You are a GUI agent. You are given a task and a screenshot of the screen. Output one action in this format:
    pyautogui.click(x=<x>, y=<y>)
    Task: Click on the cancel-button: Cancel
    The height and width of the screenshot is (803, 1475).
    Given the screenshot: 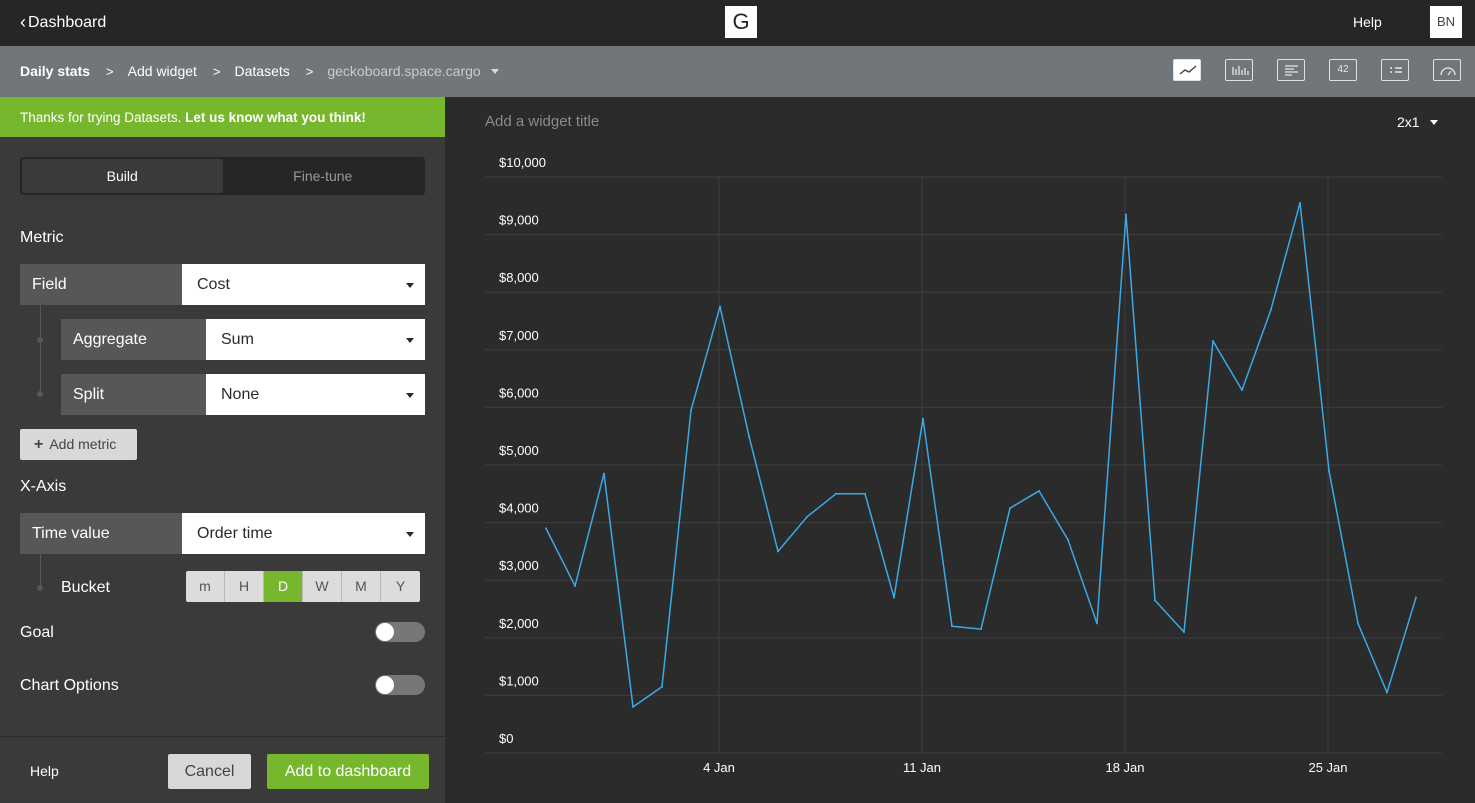 What is the action you would take?
    pyautogui.click(x=209, y=771)
    